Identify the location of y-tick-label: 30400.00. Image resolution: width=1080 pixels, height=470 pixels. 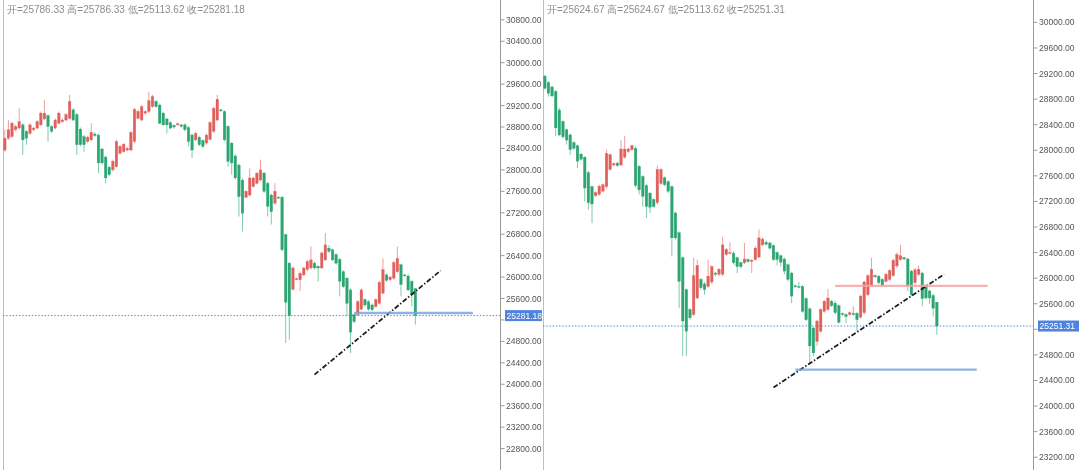
(524, 41).